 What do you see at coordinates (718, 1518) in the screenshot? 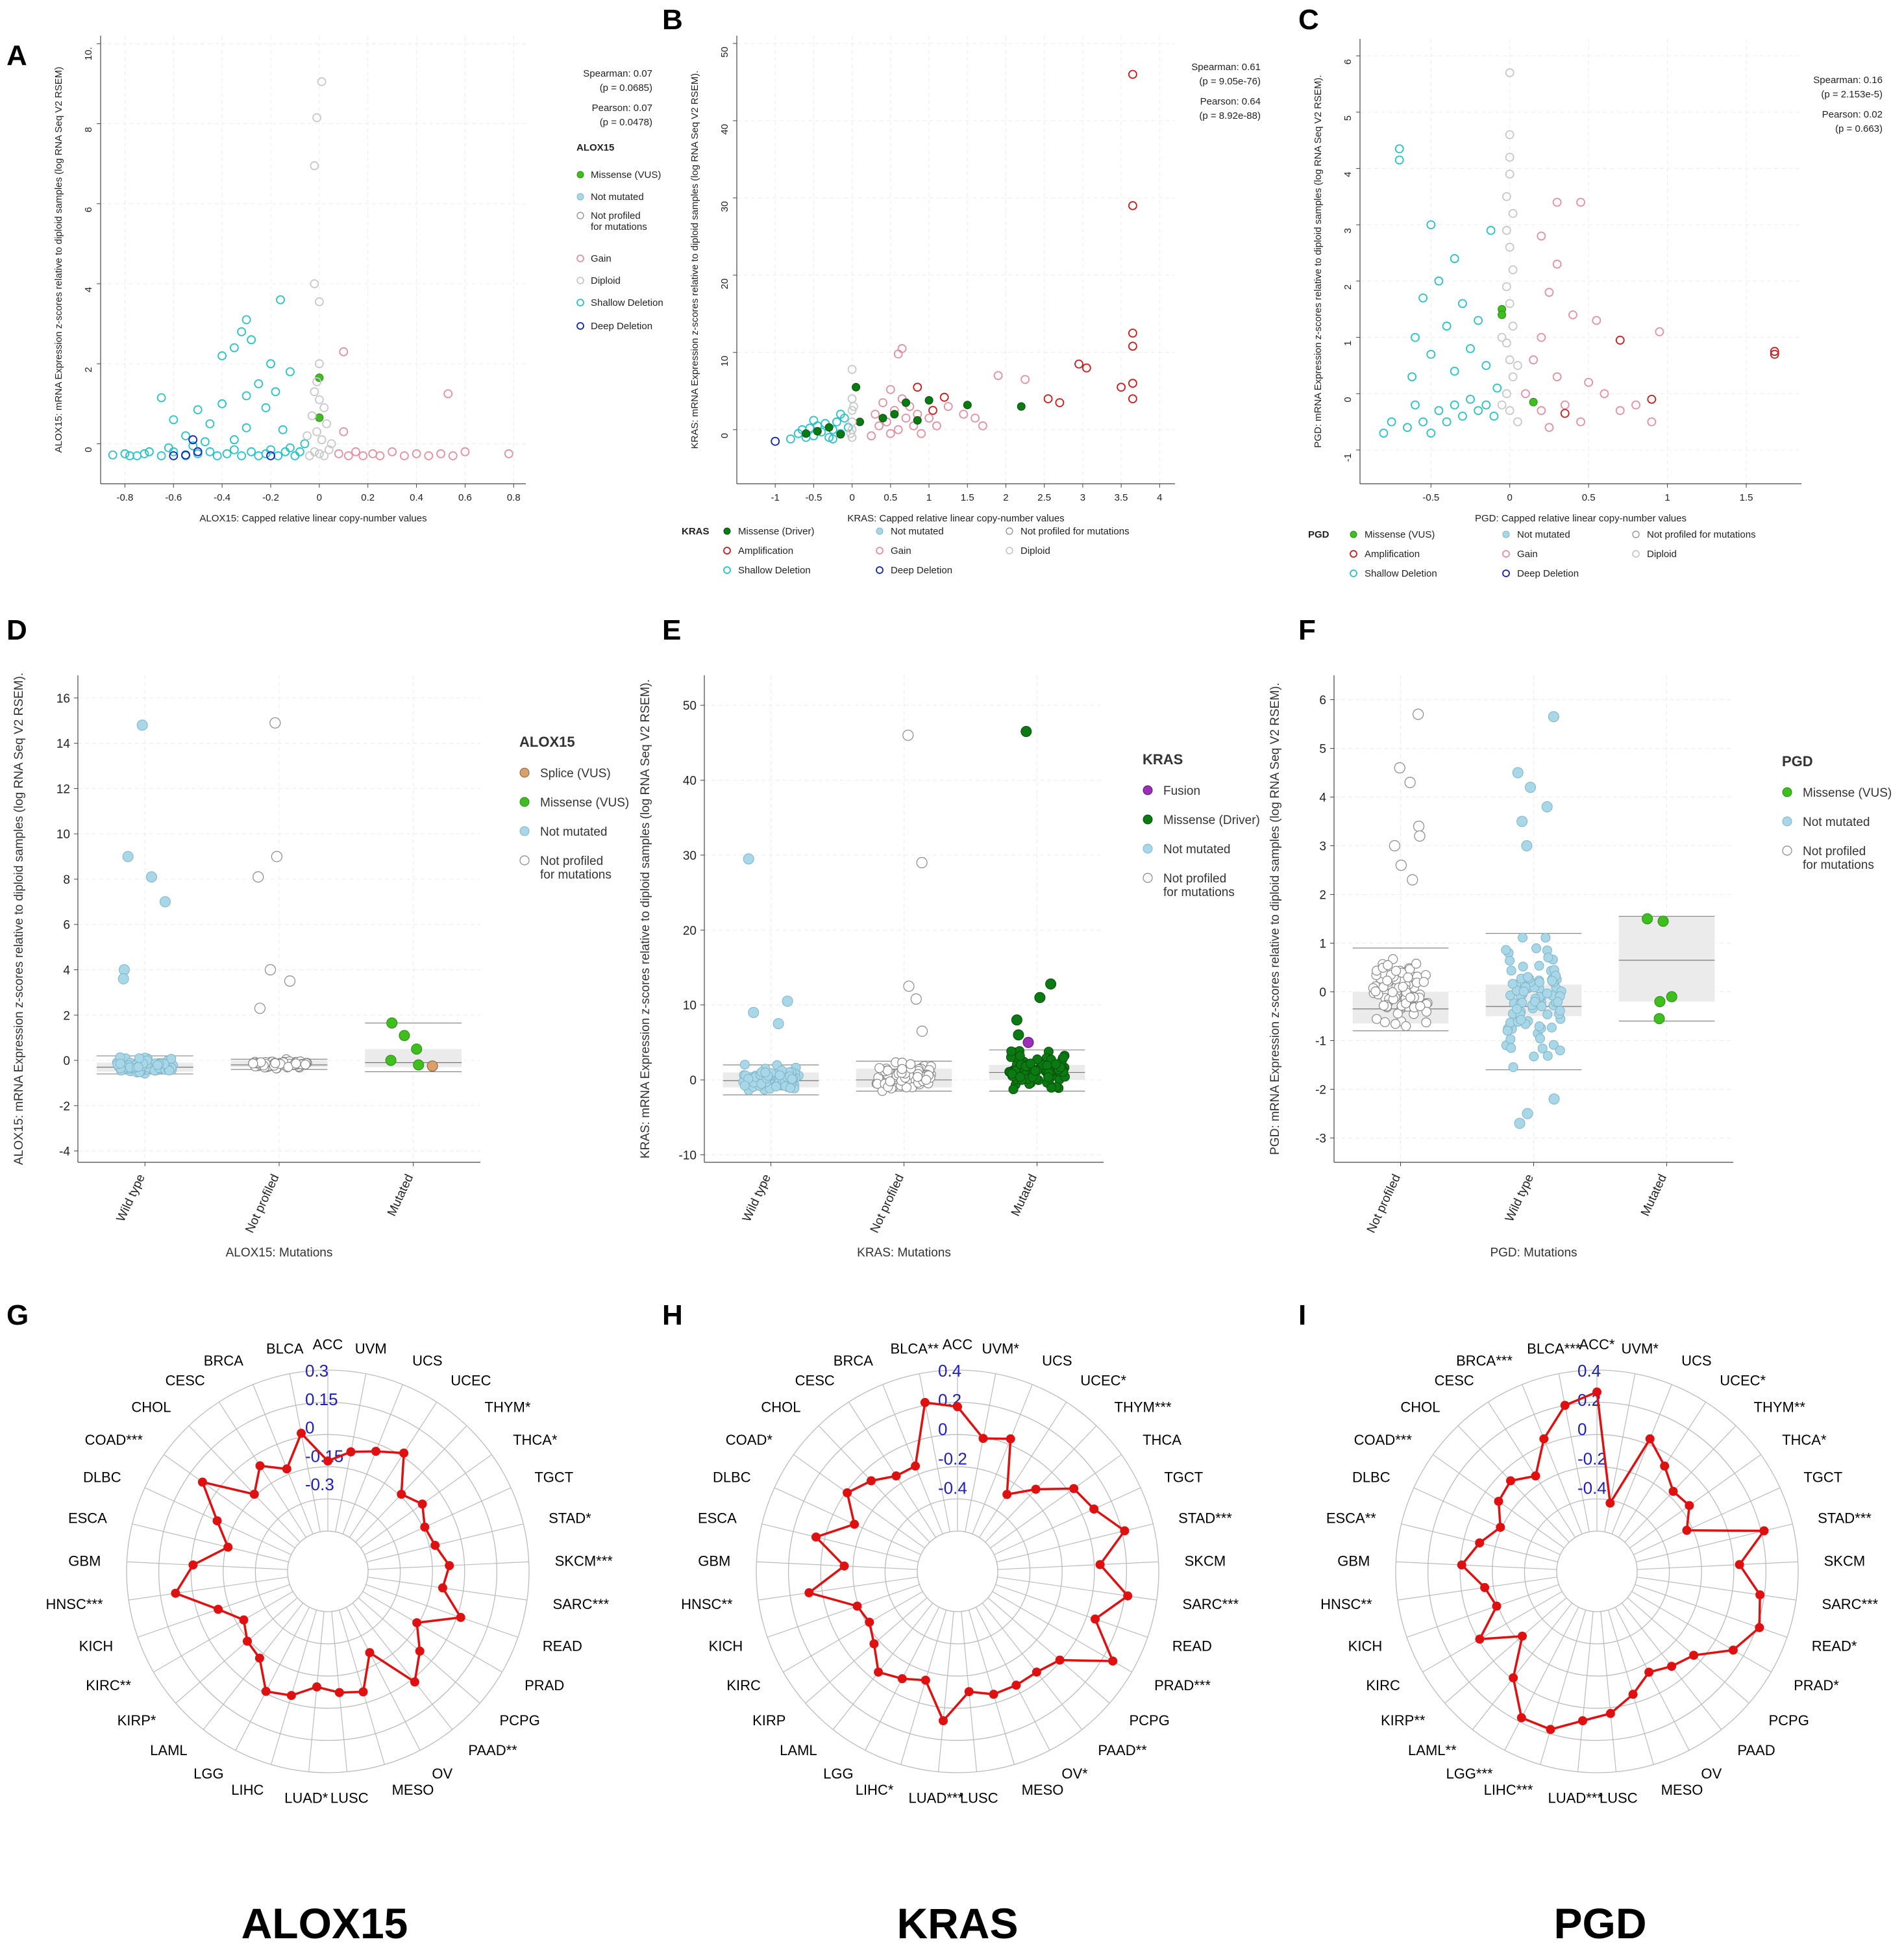
I see `radar-category-label: ESCA` at bounding box center [718, 1518].